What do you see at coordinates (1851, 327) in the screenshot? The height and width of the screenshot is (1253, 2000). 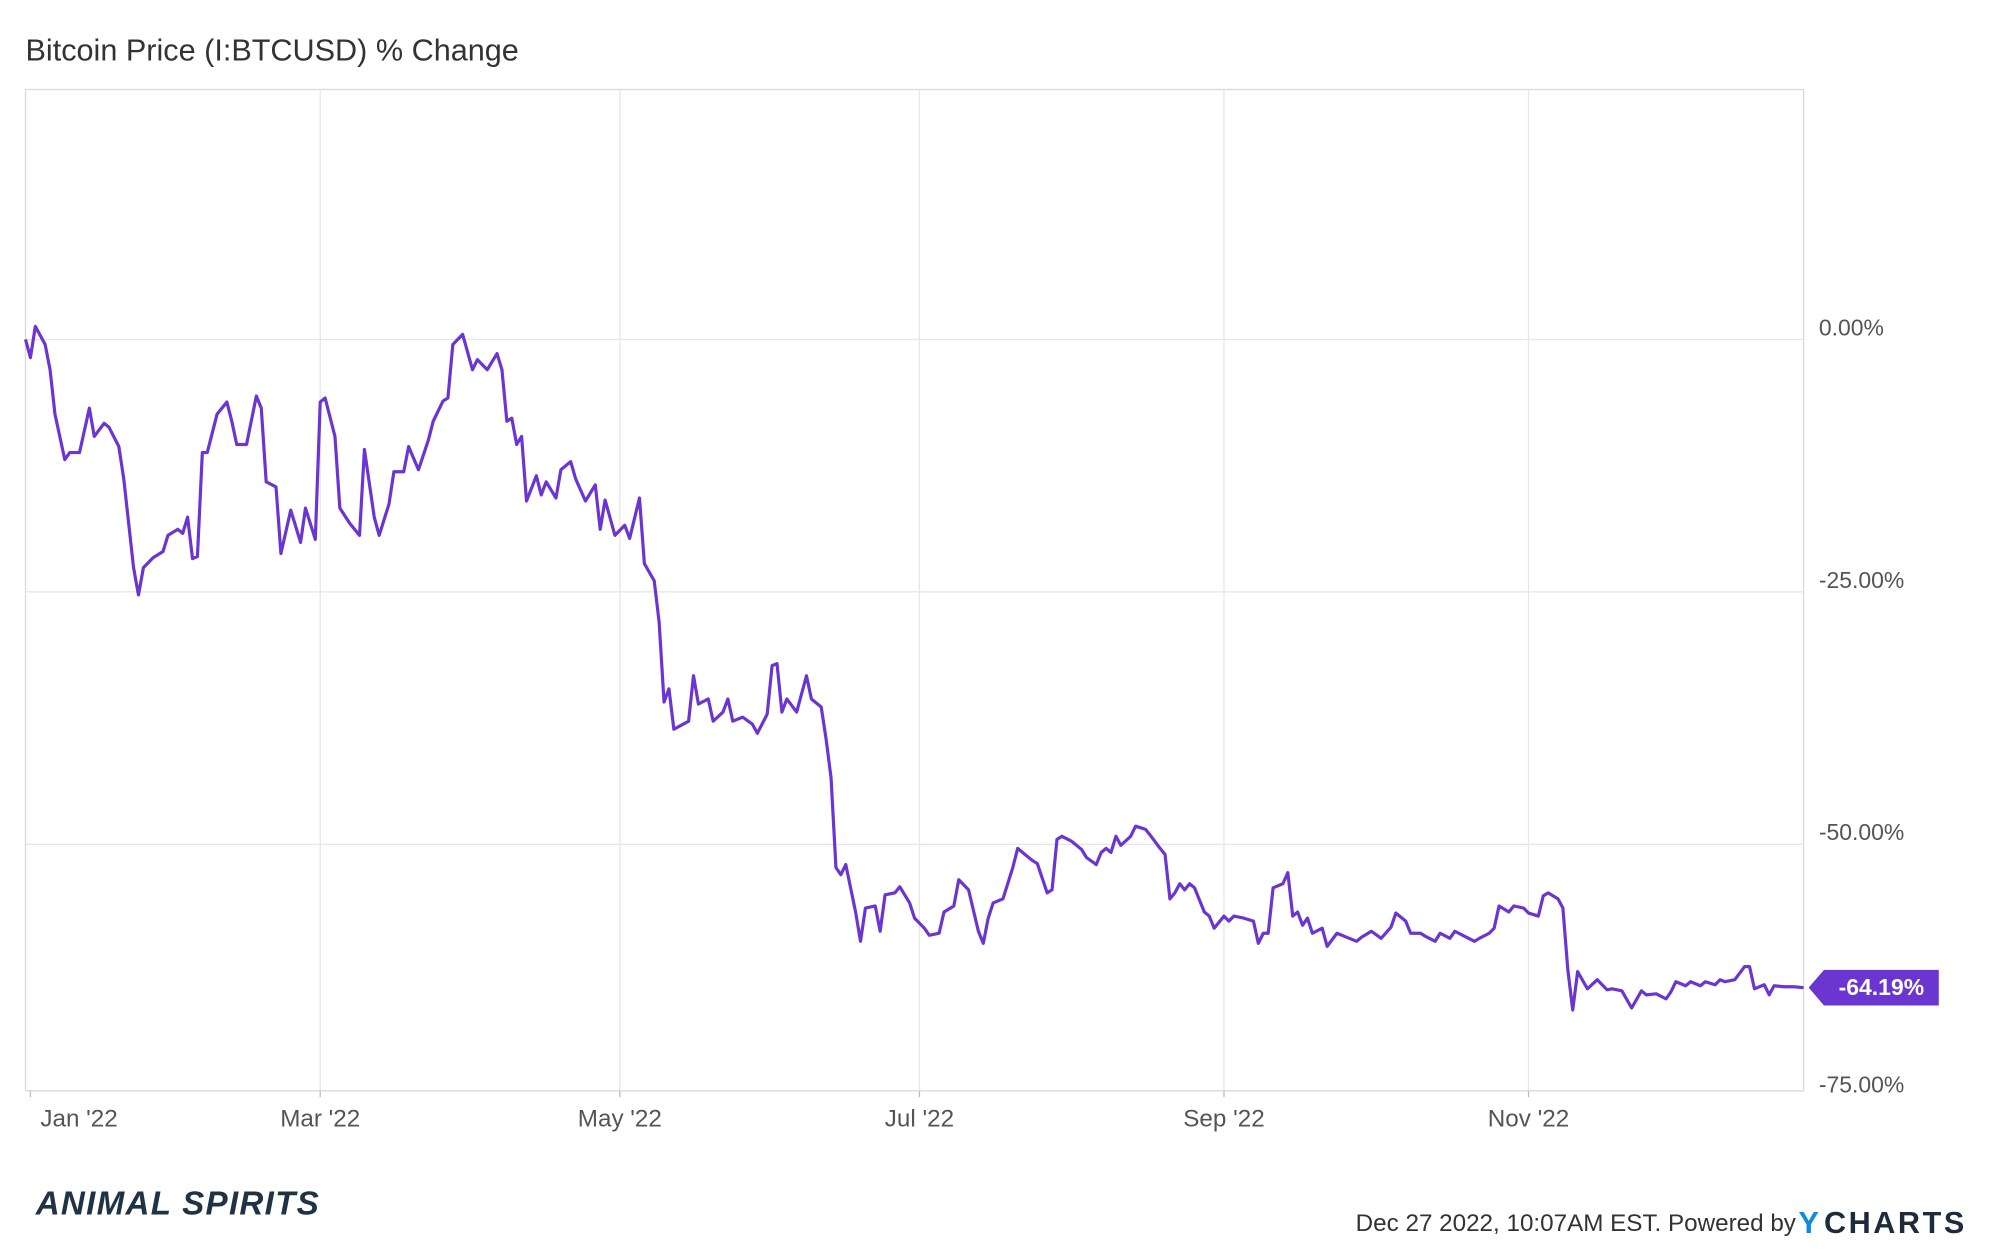 I see `y-tick-label: 0.00%` at bounding box center [1851, 327].